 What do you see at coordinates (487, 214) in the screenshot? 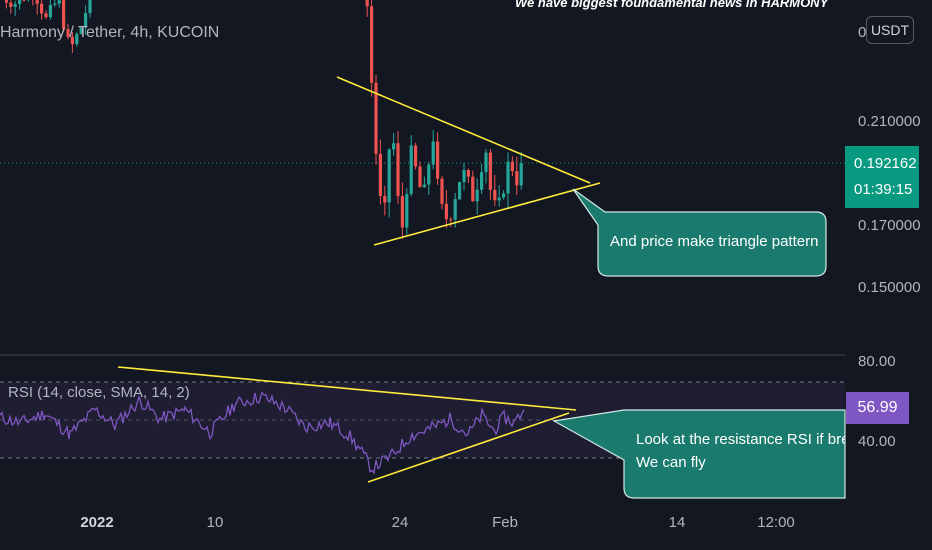
I see `price-support-trendline` at bounding box center [487, 214].